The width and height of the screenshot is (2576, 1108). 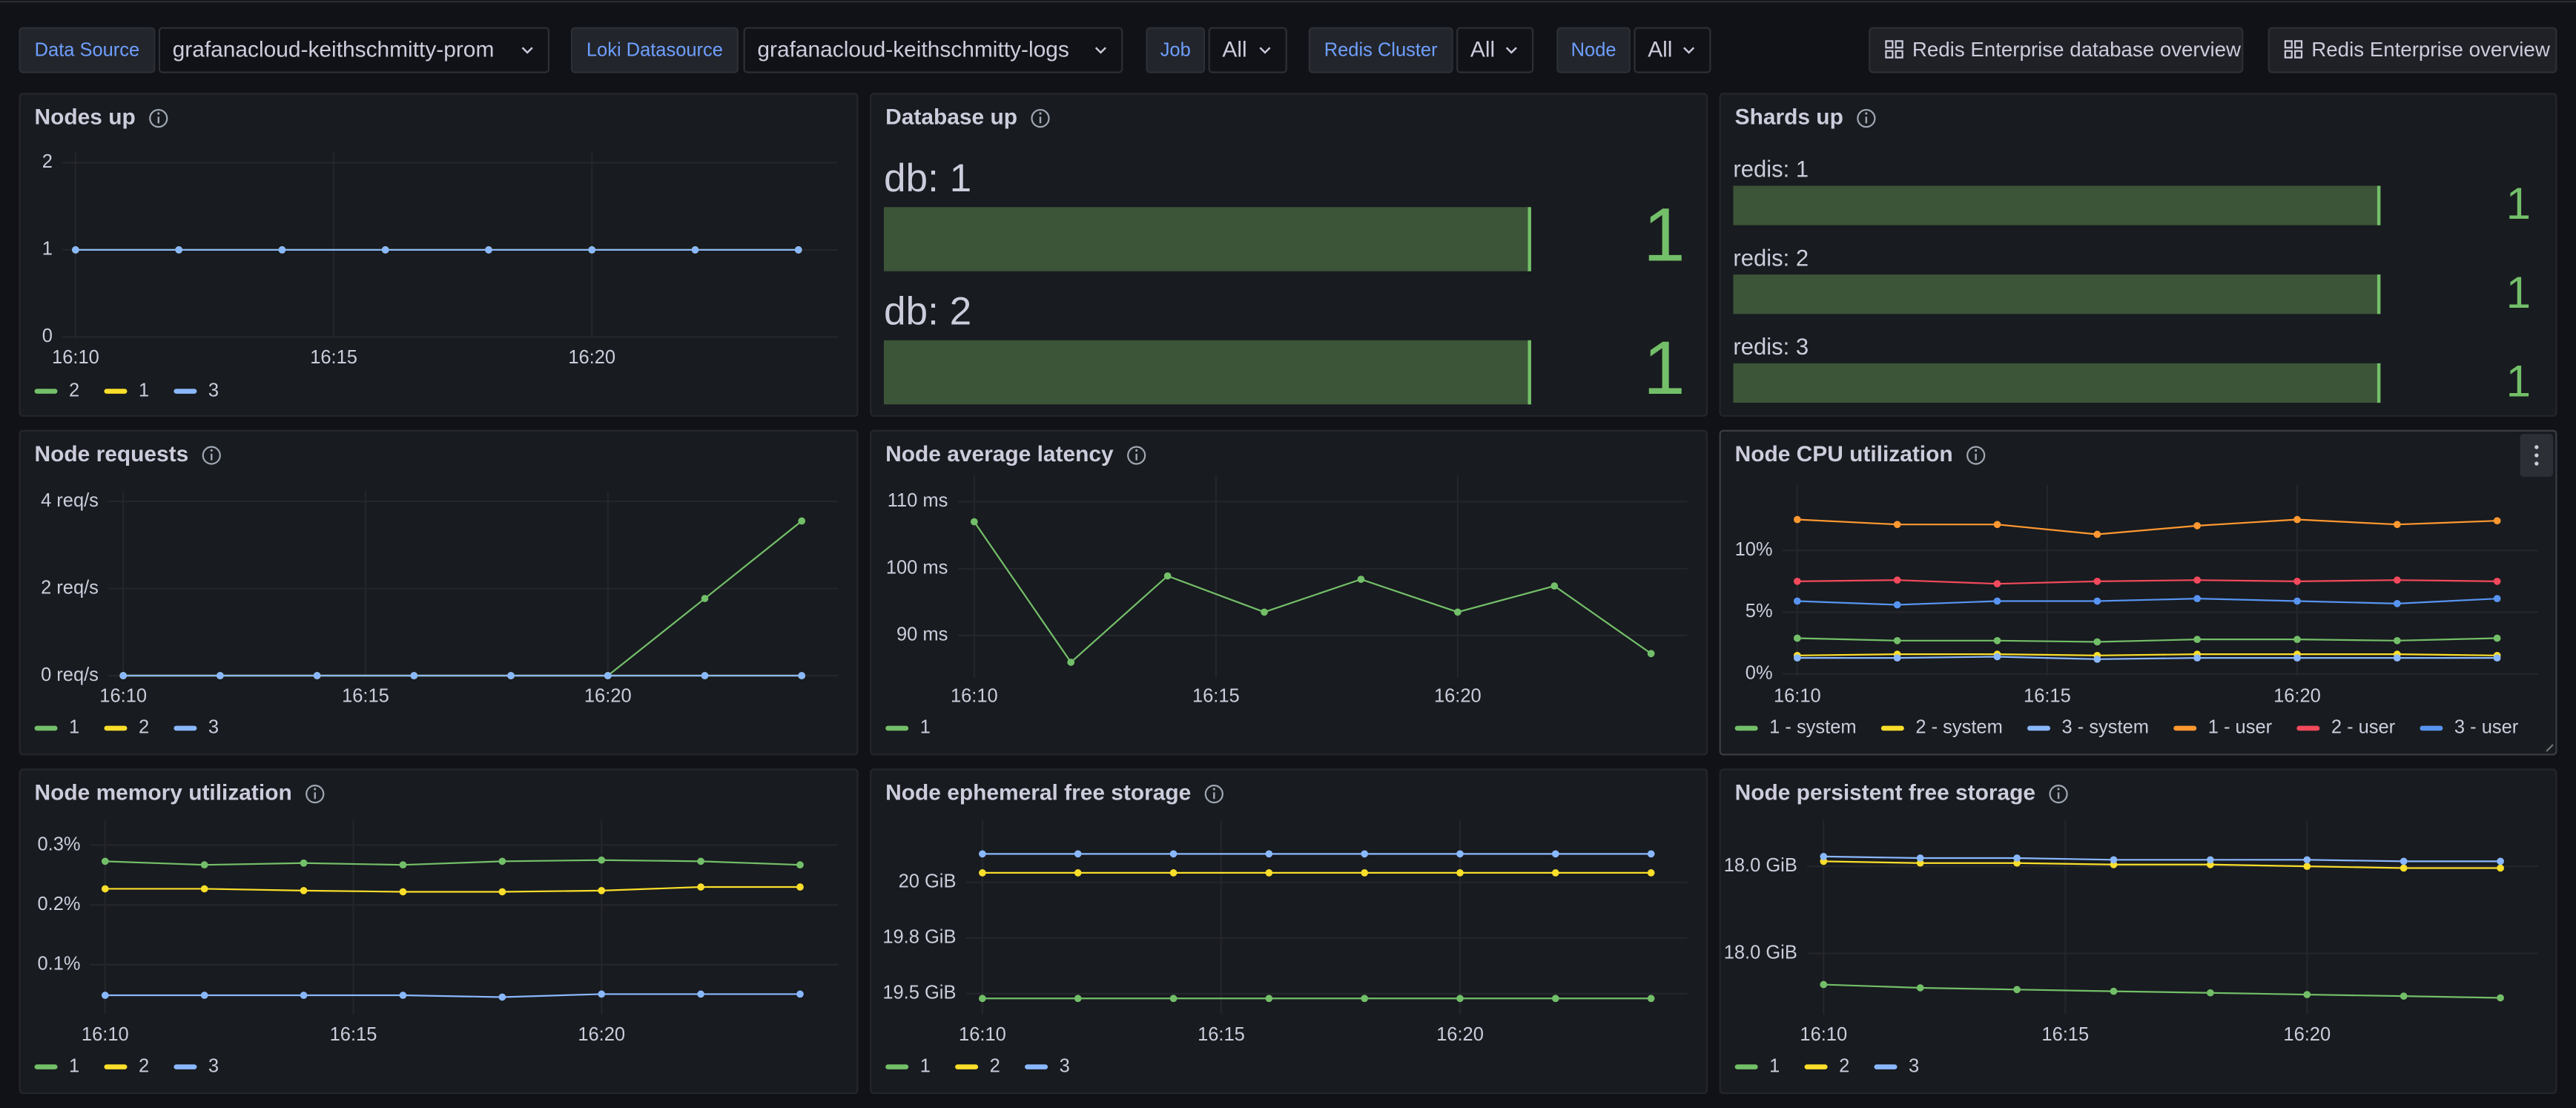 What do you see at coordinates (999, 454) in the screenshot?
I see `panel-title: Node average latency` at bounding box center [999, 454].